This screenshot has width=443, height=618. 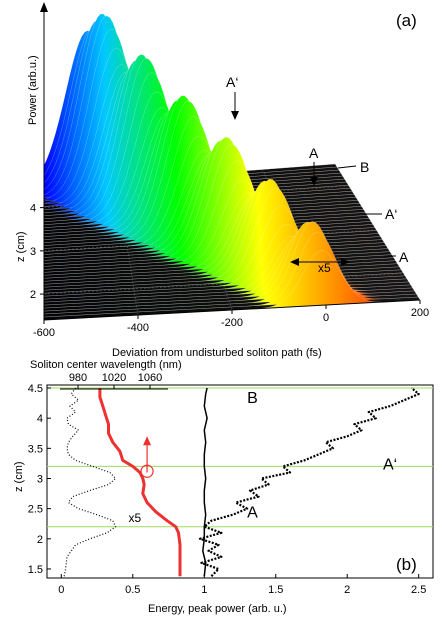 What do you see at coordinates (78, 378) in the screenshot?
I see `top-tick-label-0: 980` at bounding box center [78, 378].